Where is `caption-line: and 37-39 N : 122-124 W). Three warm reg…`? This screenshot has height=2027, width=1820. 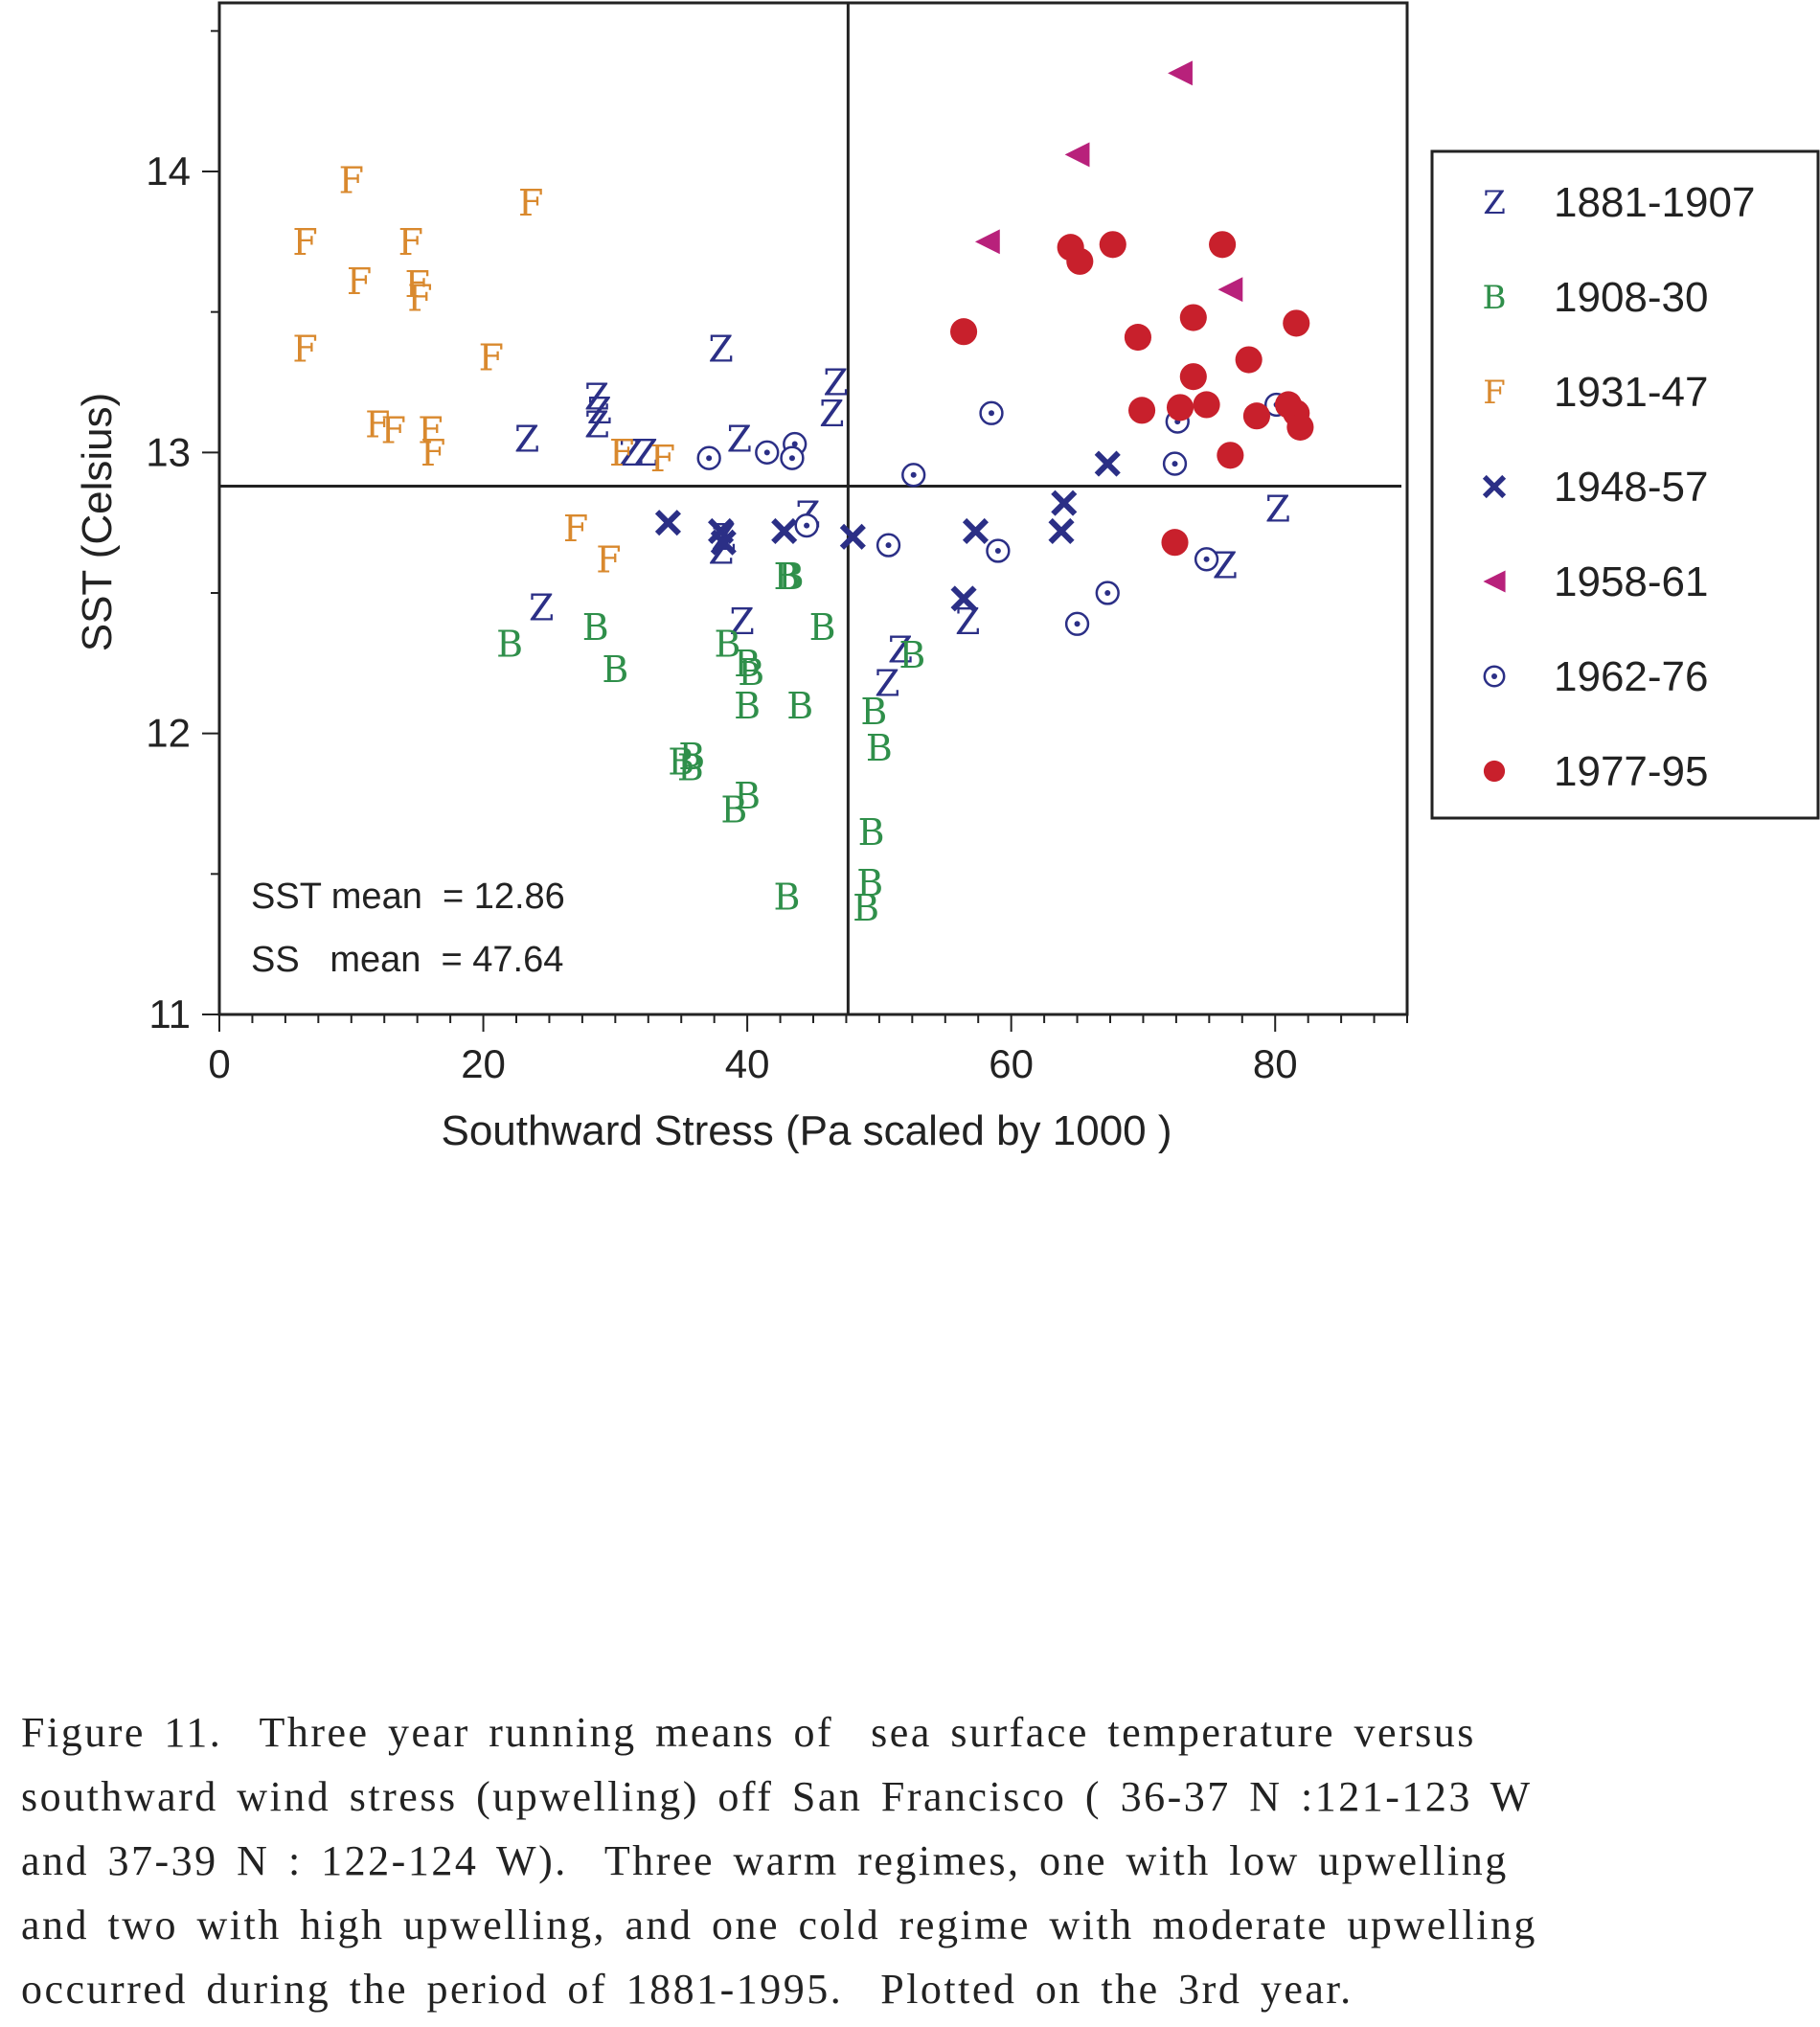
caption-line: and 37-39 N : 122-124 W). Three warm reg… is located at coordinates (912, 1861).